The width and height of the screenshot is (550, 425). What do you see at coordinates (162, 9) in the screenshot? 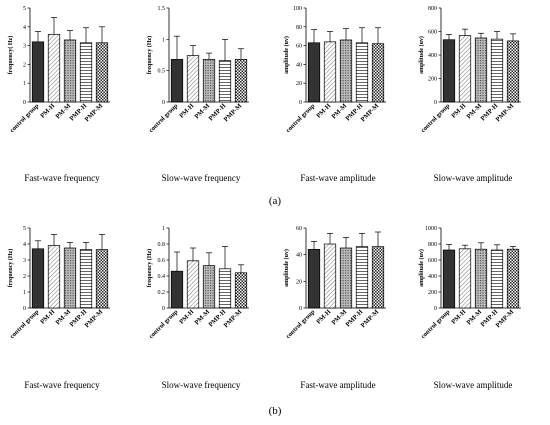
I see `y-tick-label: 1.5` at bounding box center [162, 9].